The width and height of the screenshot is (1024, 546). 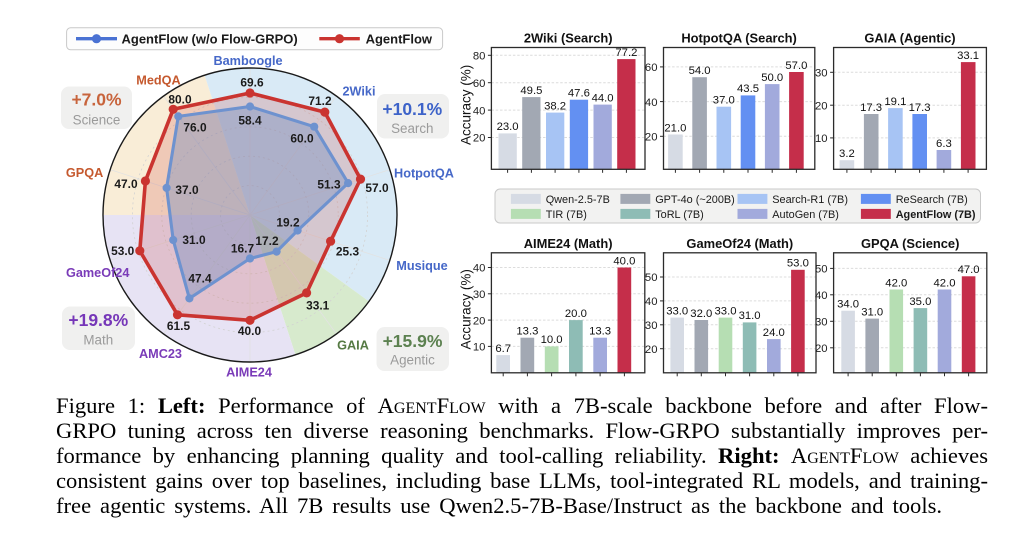 I want to click on svg-text: Qwen-2.5-7B, so click(x=578, y=200).